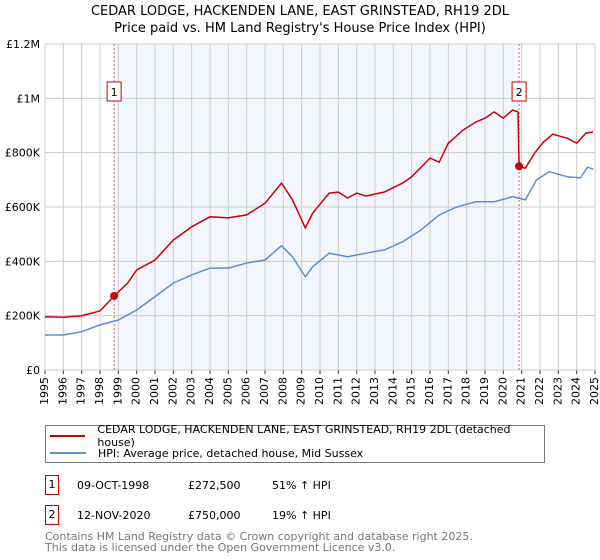  What do you see at coordinates (114, 515) in the screenshot?
I see `transaction-date: 12-NOV-2020` at bounding box center [114, 515].